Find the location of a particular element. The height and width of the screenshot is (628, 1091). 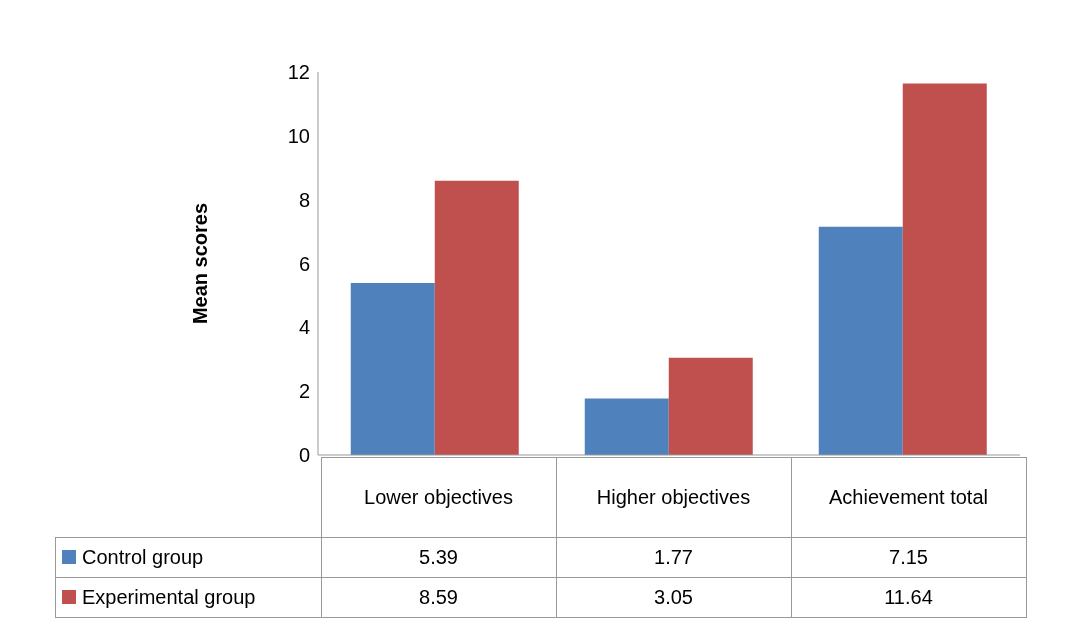

y-tick-label: 8 is located at coordinates (304, 199).